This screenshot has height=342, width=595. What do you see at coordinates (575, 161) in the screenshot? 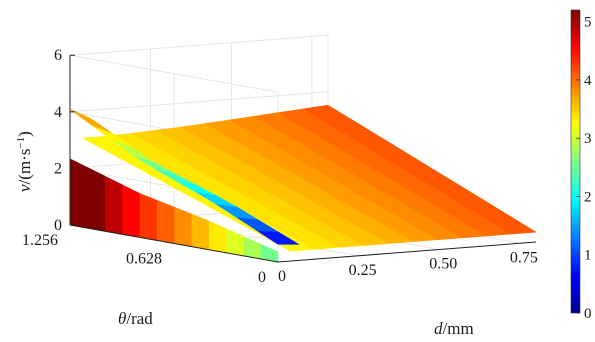
I see `colorbar-gradient` at bounding box center [575, 161].